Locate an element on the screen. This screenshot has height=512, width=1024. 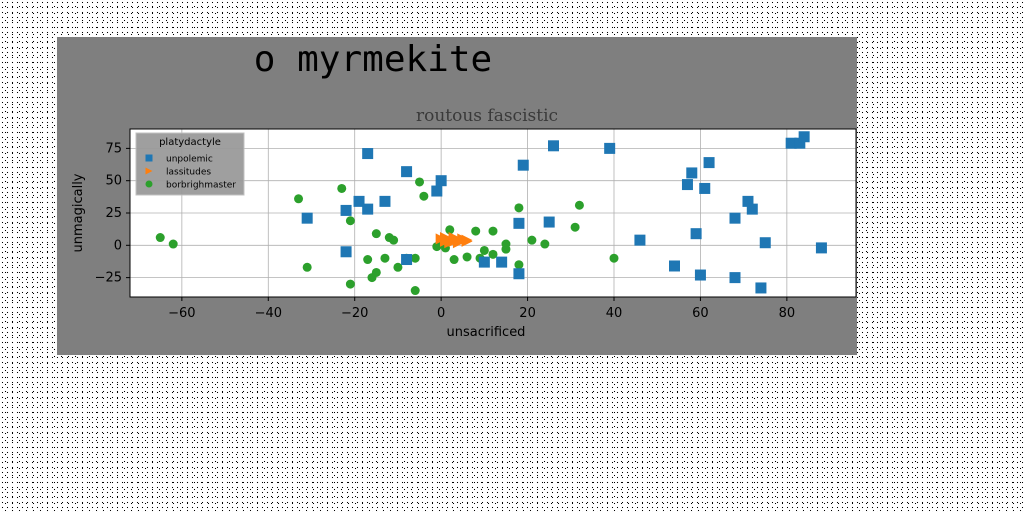
x-tick-label: −40 is located at coordinates (268, 313).